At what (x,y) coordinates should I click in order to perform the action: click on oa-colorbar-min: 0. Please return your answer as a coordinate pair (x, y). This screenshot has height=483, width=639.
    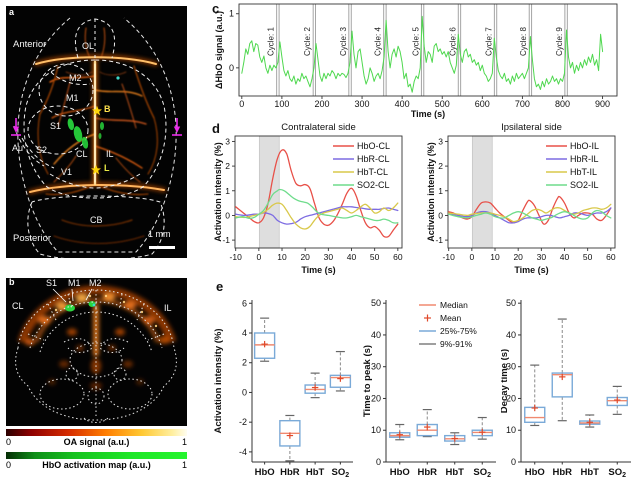
    Looking at the image, I should click on (9, 442).